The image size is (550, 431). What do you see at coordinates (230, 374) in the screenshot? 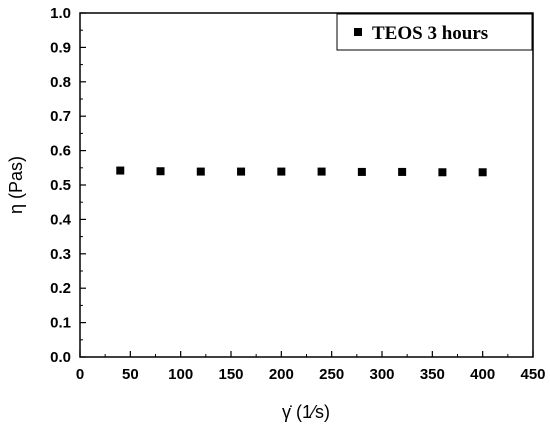
I see `x-tick-label: 150` at bounding box center [230, 374].